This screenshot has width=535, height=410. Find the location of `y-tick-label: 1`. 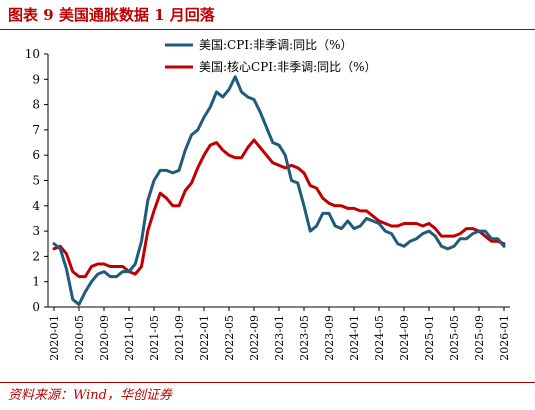

y-tick-label: 1 is located at coordinates (36, 282).